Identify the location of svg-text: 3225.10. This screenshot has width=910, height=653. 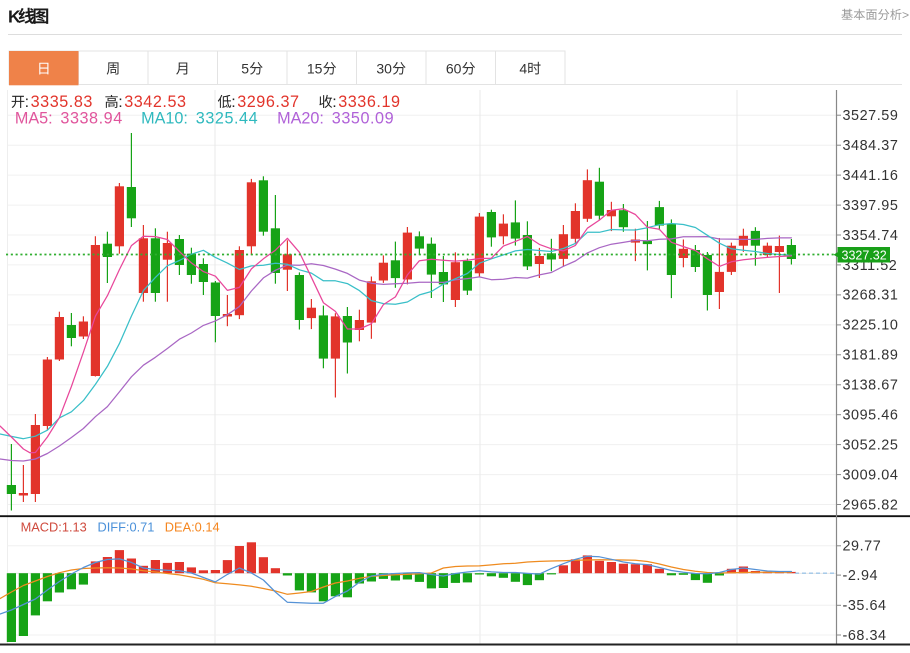
(871, 326).